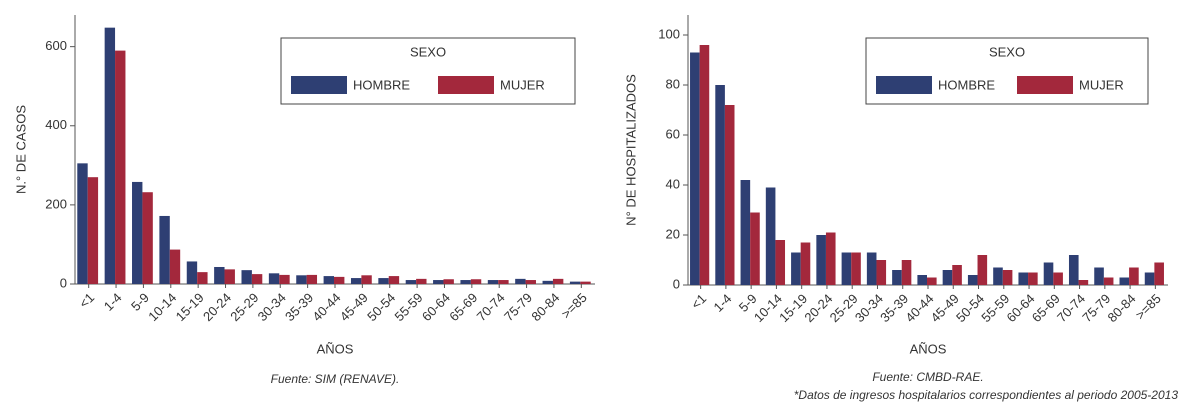  I want to click on y-tick-label: 600, so click(56, 45).